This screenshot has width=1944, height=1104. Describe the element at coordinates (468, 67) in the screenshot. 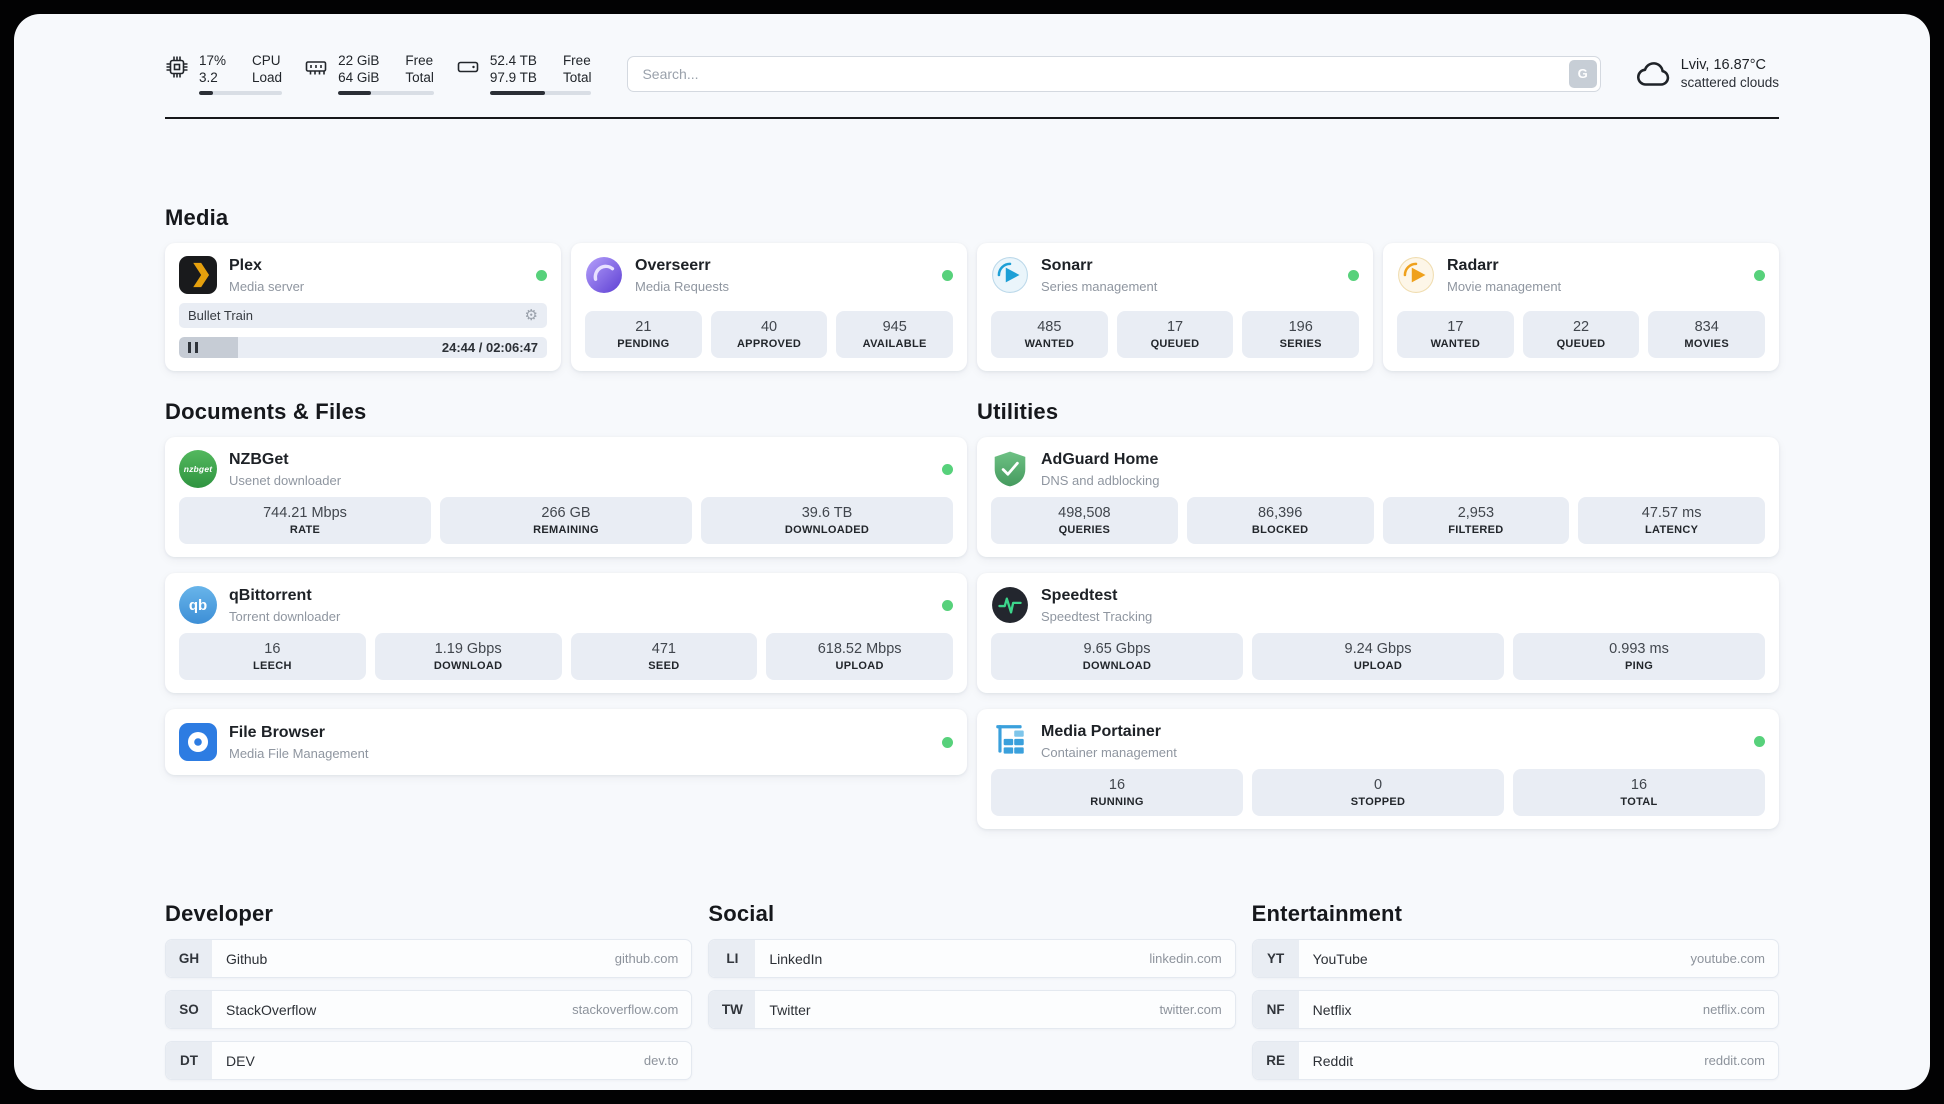

I see `disk-icon` at that location.